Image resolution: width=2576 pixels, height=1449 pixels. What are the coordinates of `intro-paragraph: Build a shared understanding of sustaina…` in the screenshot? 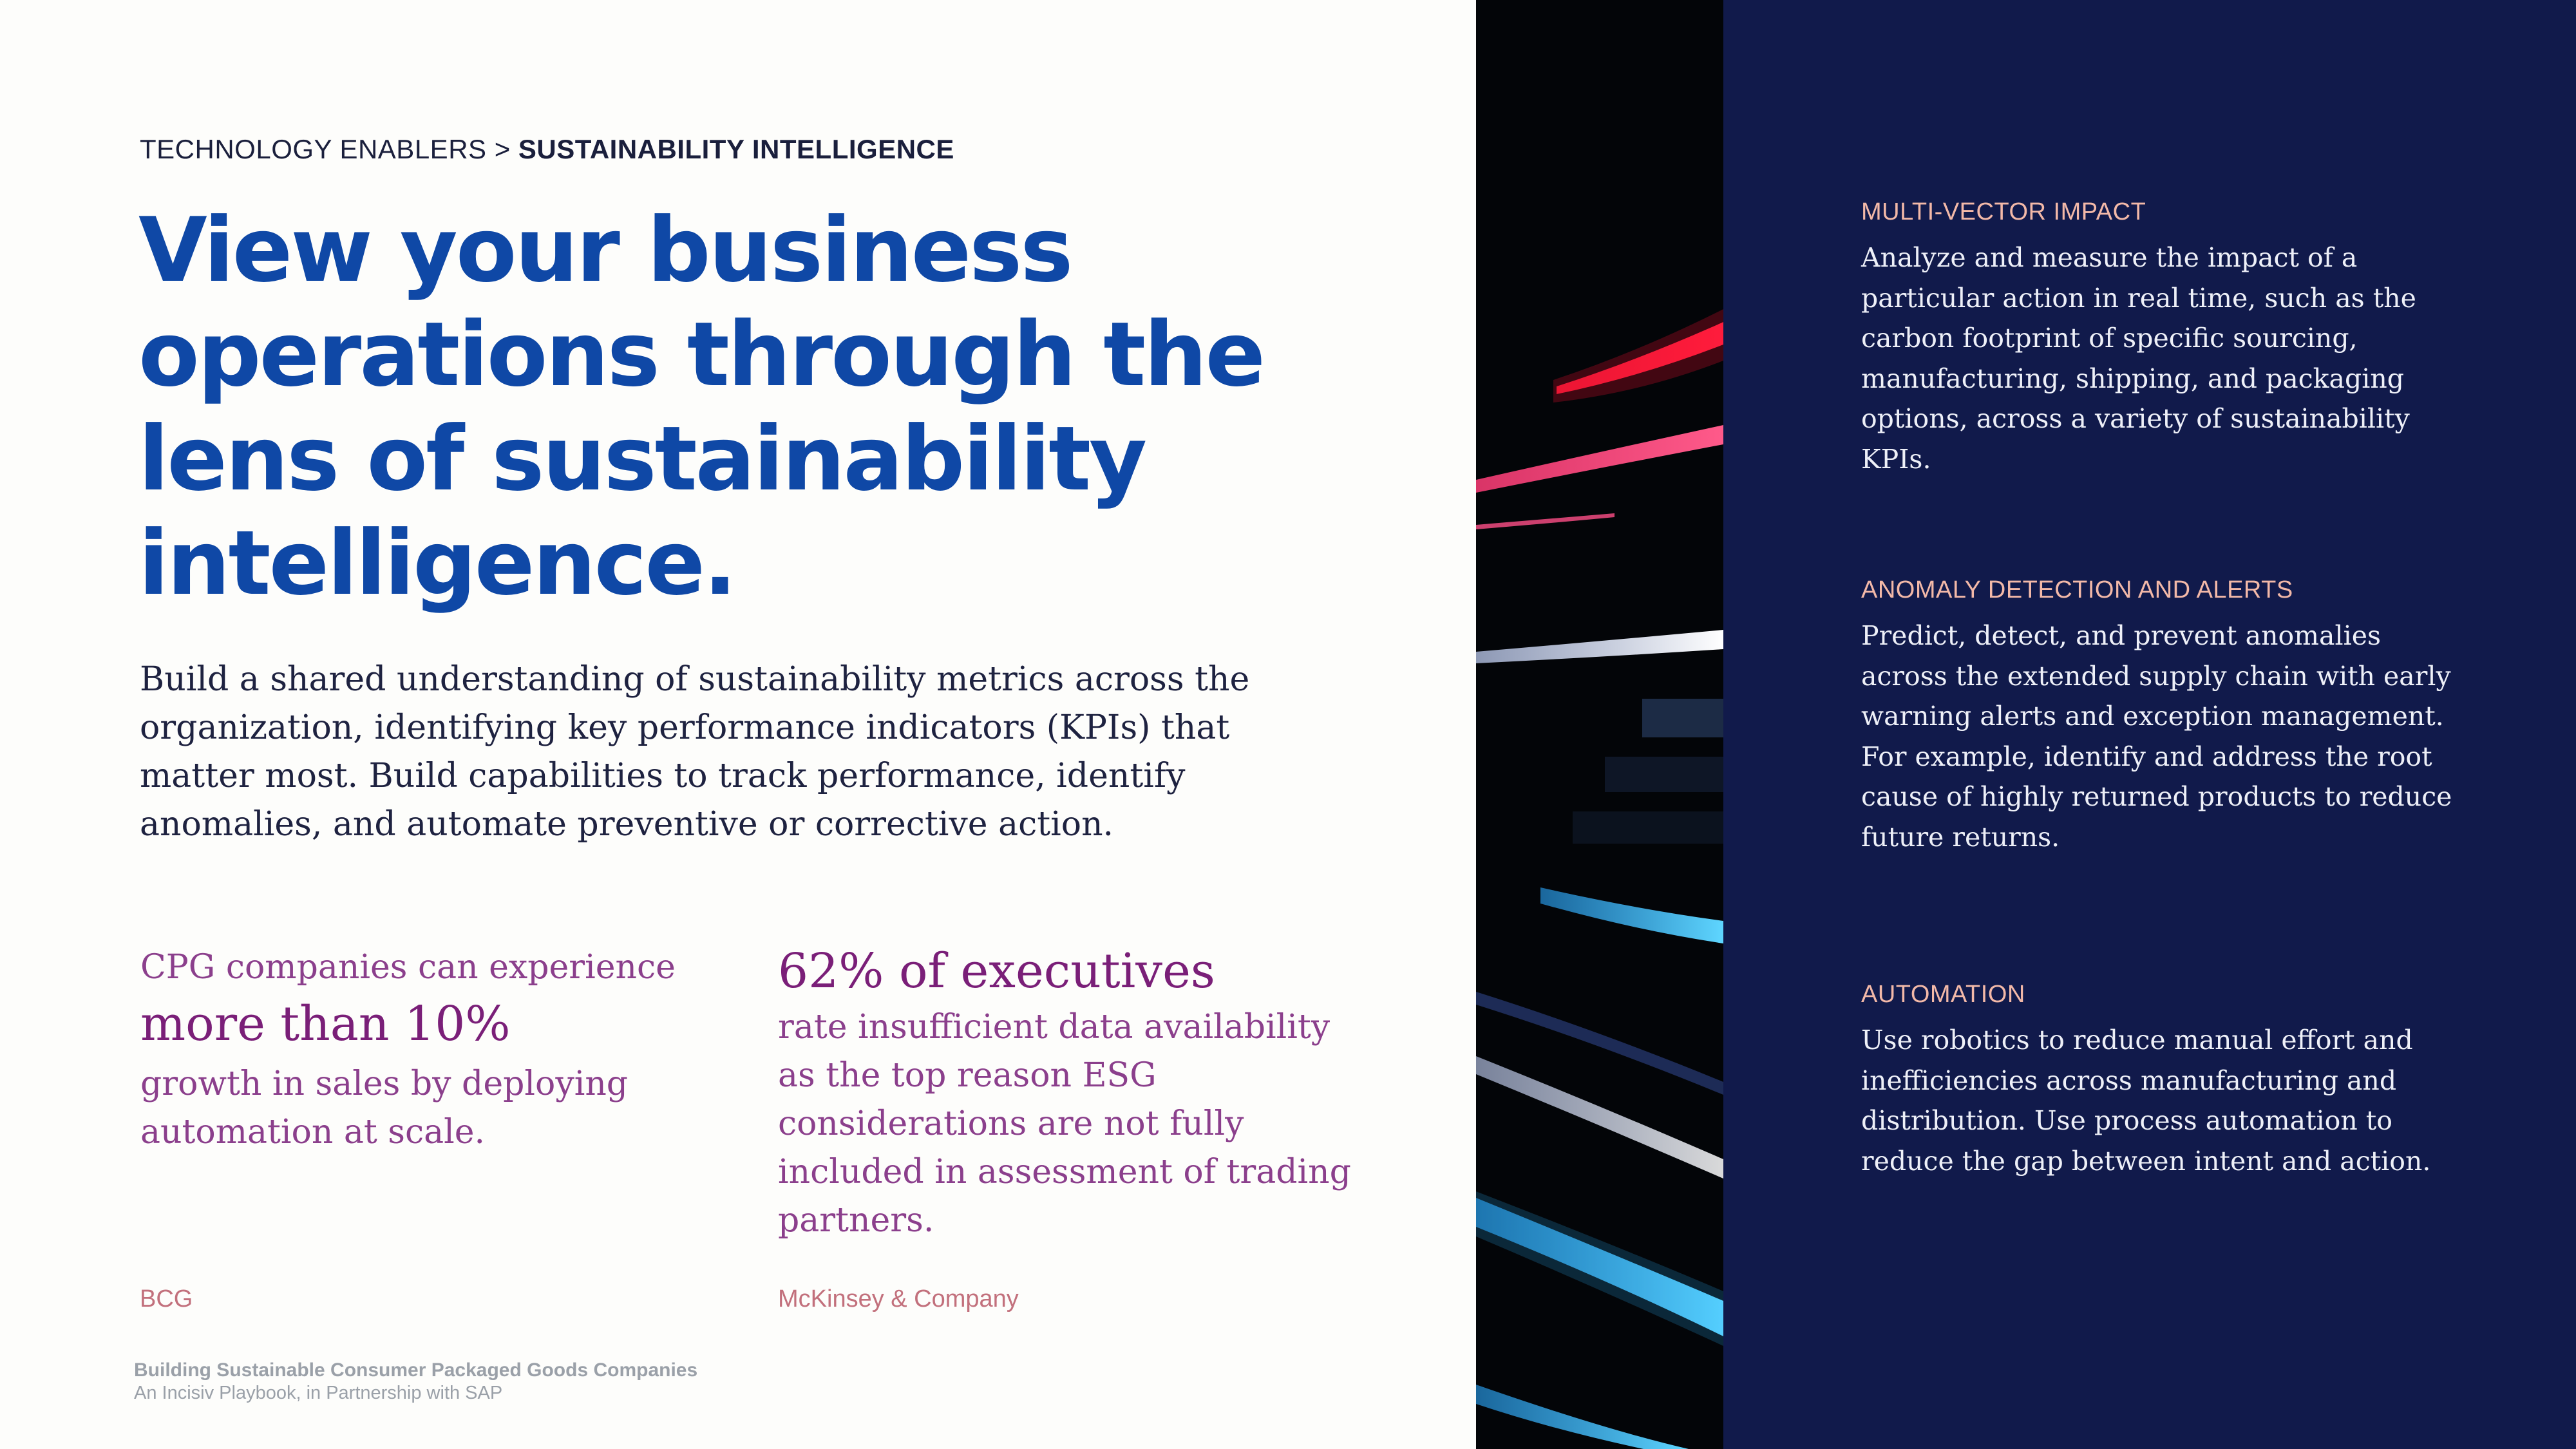 It's located at (695, 752).